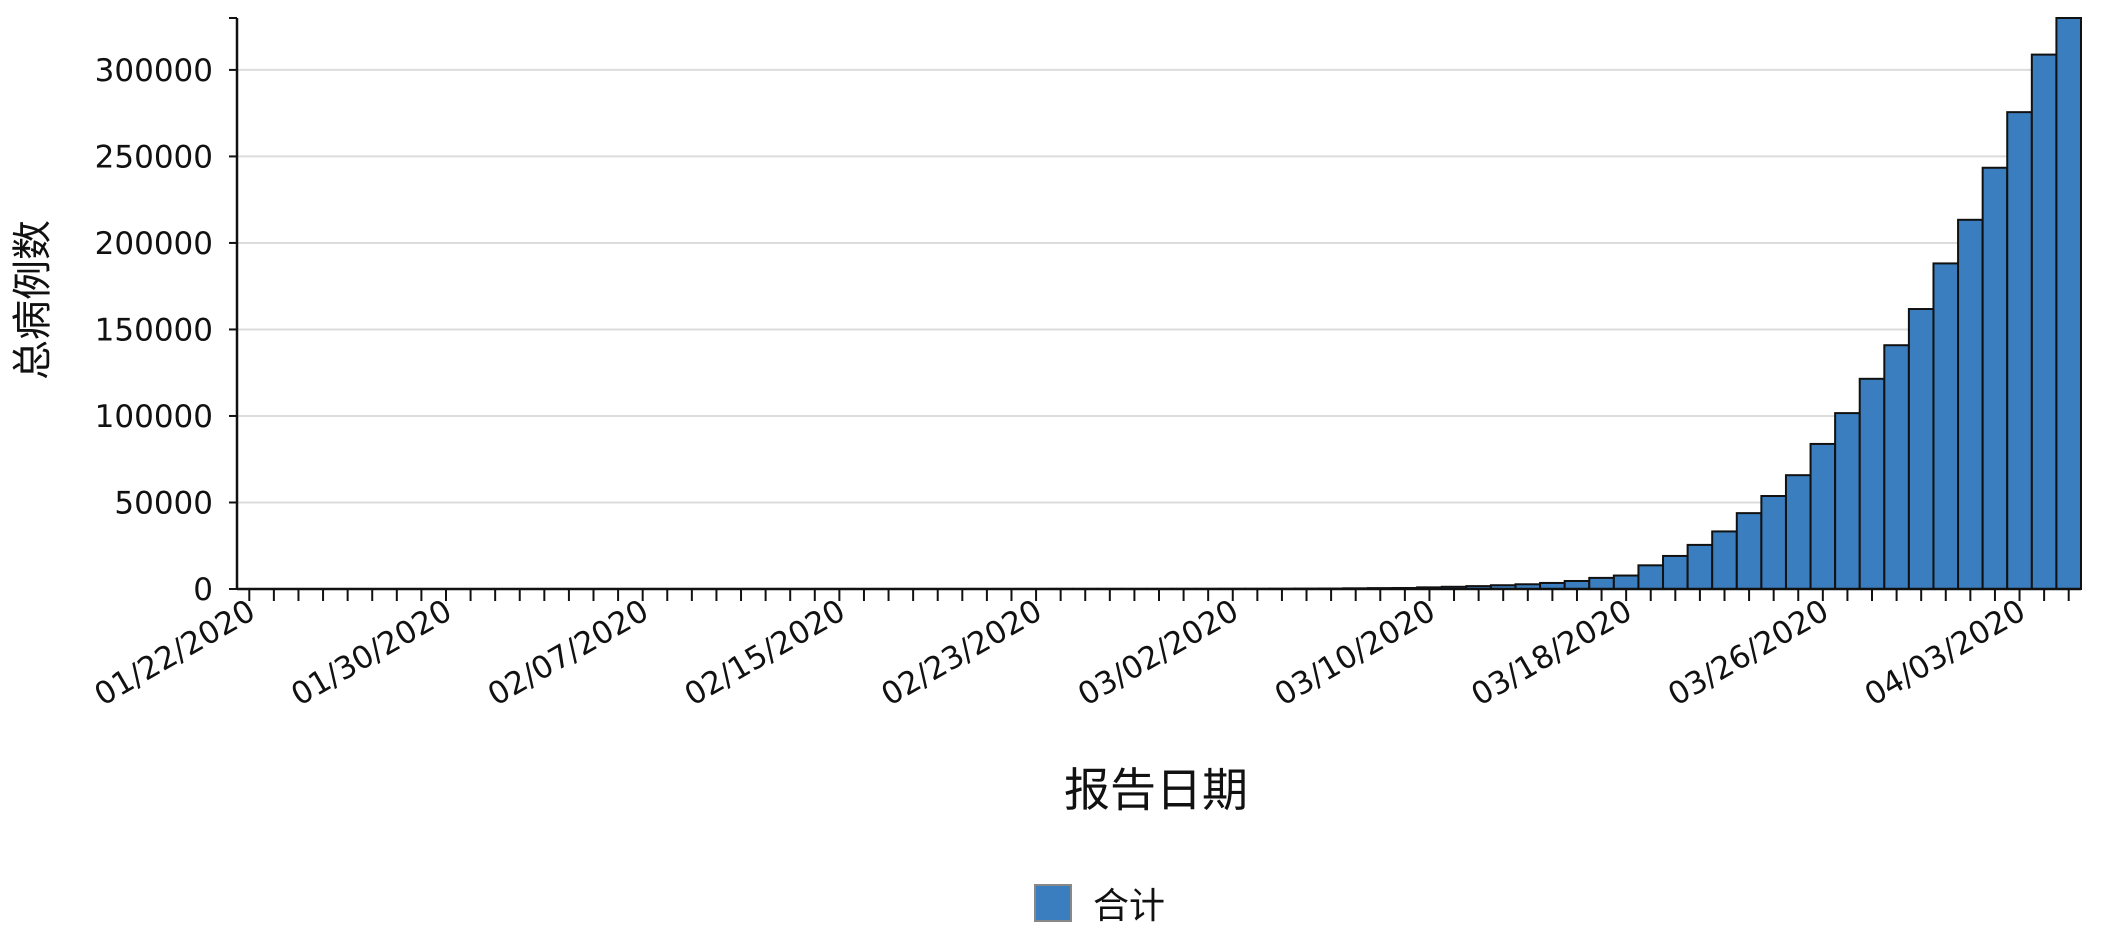 The image size is (2108, 947). Describe the element at coordinates (568, 653) in the screenshot. I see `x-tick-label: 02/07/2020` at that location.